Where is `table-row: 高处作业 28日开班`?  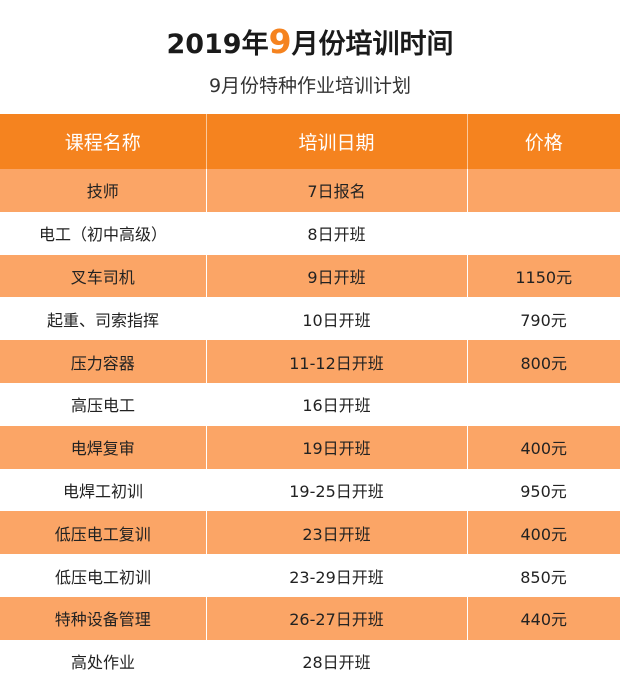
table-row: 高处作业 28日开班 is located at coordinates (310, 661).